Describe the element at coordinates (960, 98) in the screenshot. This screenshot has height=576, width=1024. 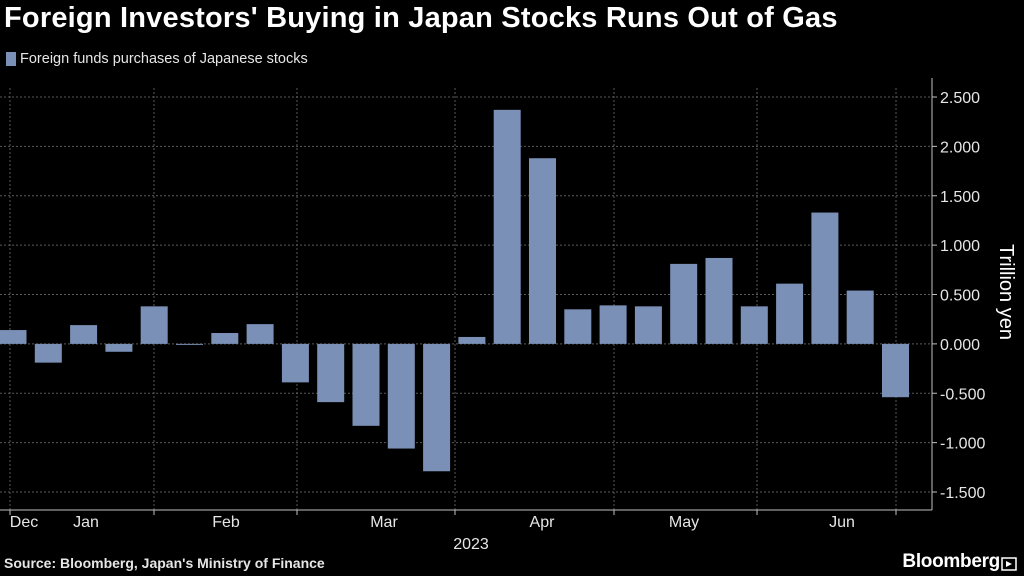
I see `y-tick-label: 2.500` at that location.